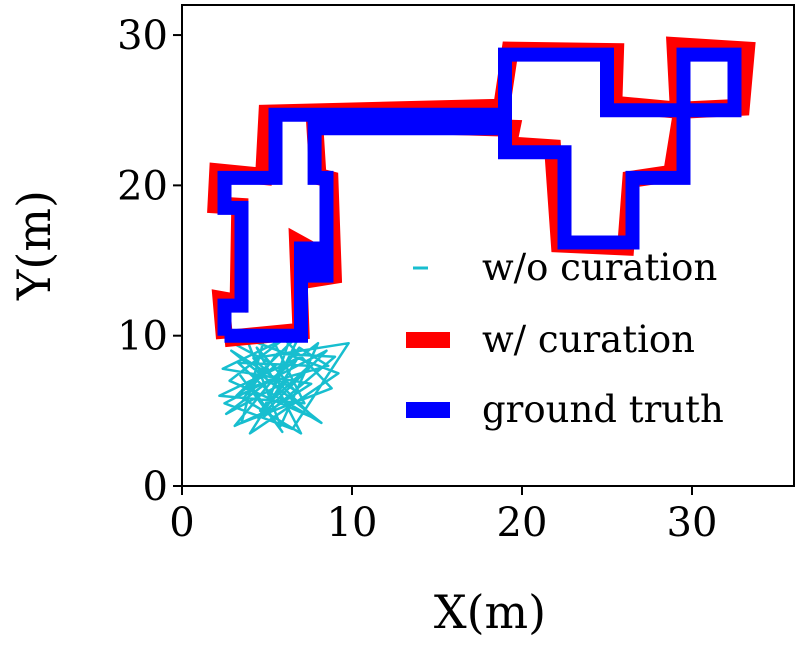 This screenshot has height=646, width=797. What do you see at coordinates (588, 339) in the screenshot?
I see `legend-label: w/ curation` at bounding box center [588, 339].